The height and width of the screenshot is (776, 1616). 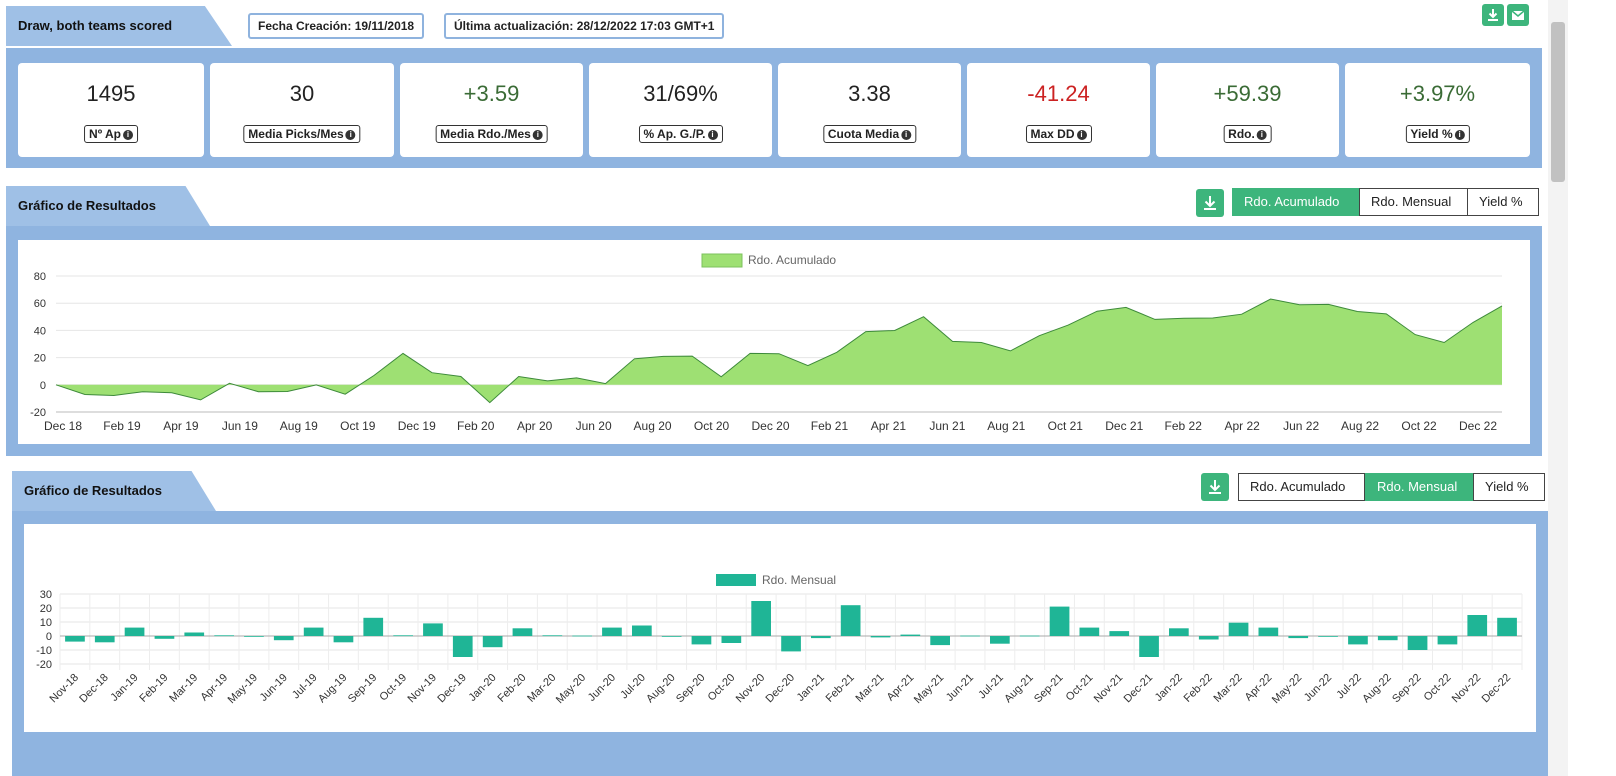 I want to click on x-tick-label: Dec-21, so click(x=1139, y=689).